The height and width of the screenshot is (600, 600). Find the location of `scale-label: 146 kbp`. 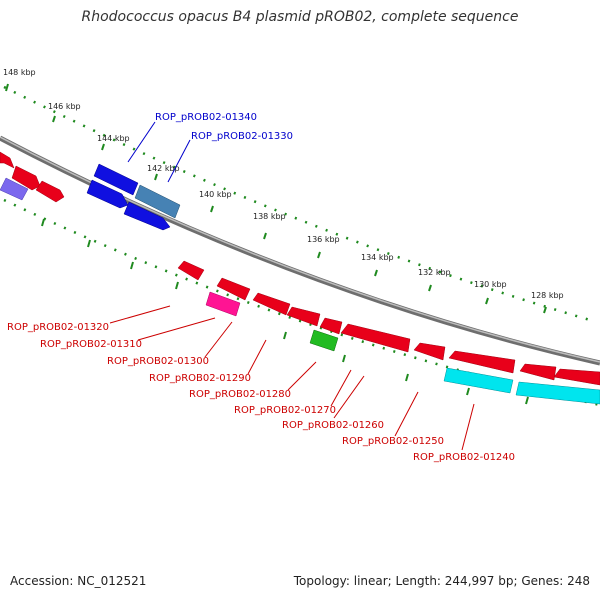

scale-label: 146 kbp is located at coordinates (64, 106).